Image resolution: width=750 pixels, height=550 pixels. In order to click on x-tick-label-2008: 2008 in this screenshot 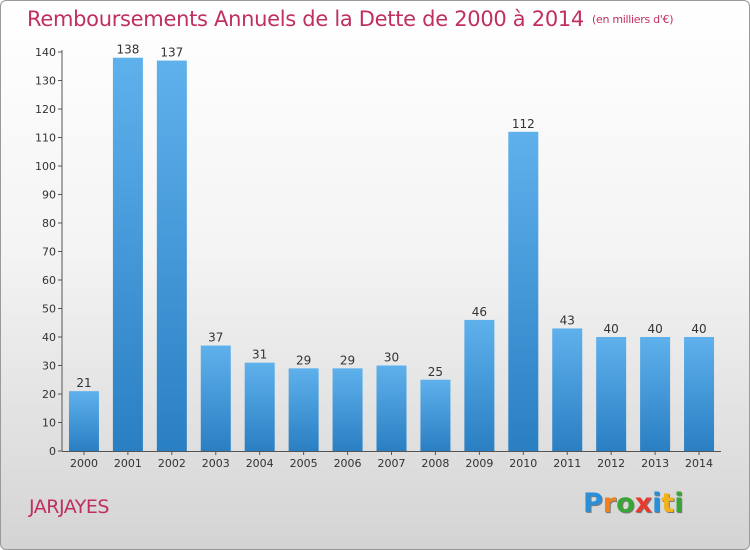, I will do `click(435, 463)`.